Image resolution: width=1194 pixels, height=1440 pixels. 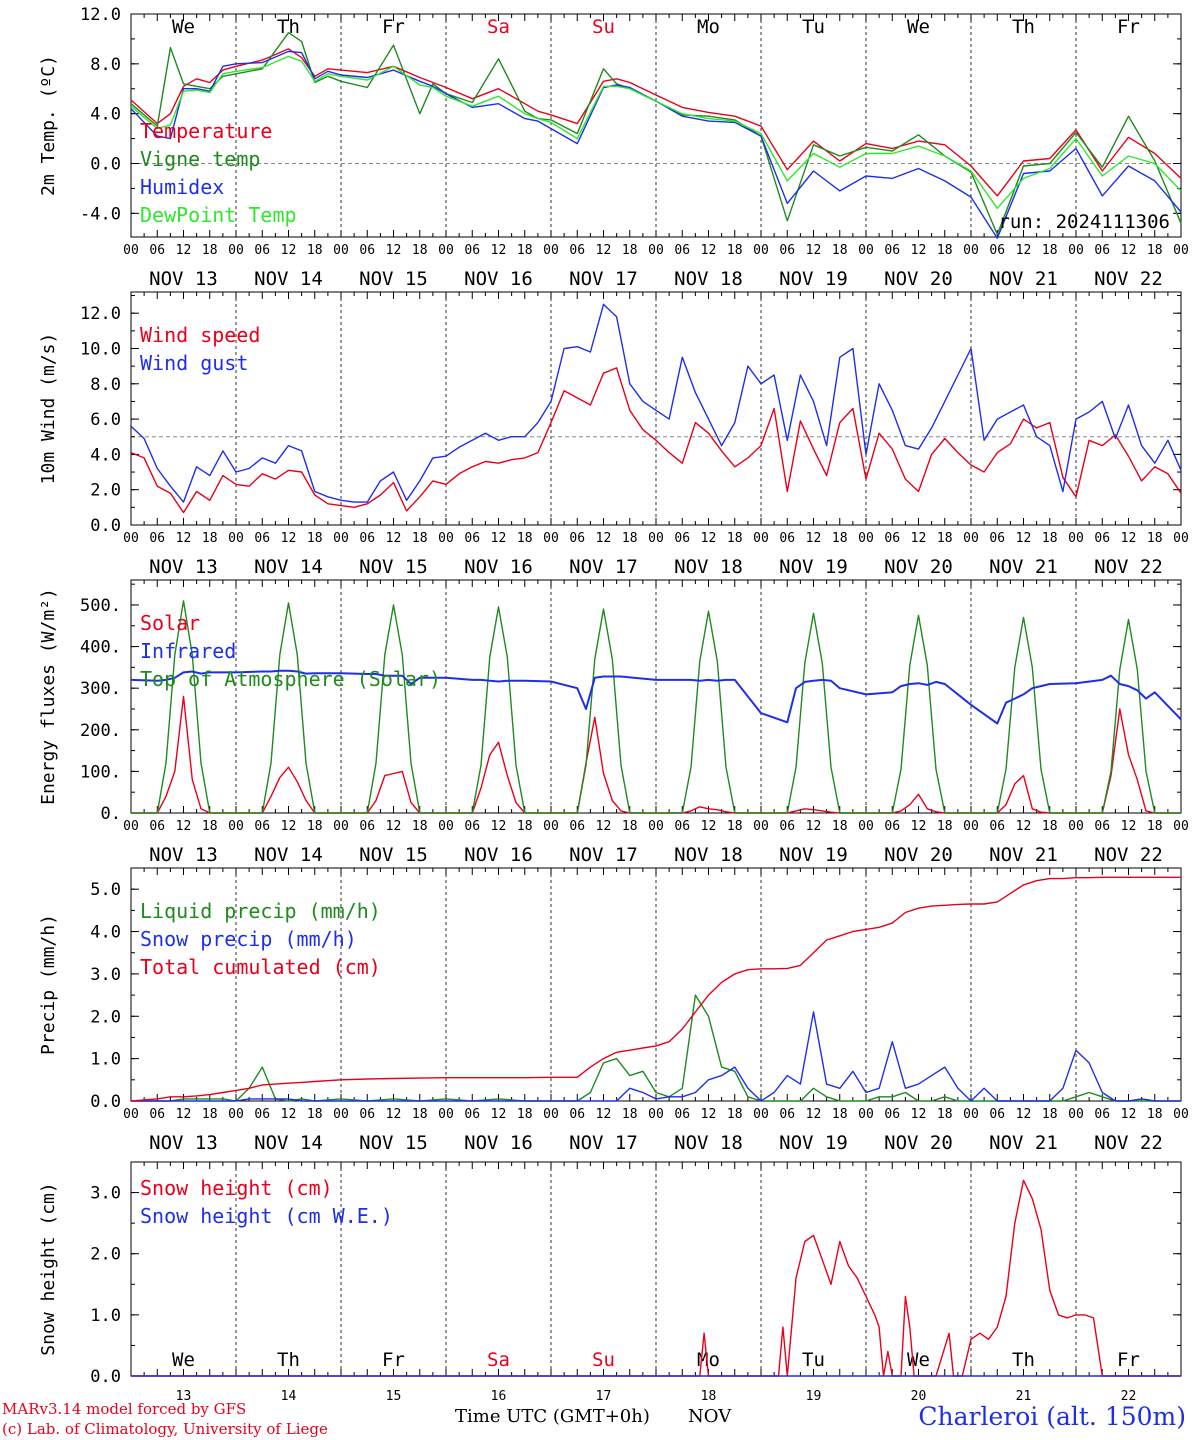 What do you see at coordinates (918, 279) in the screenshot?
I see `date-label: NOV 20` at bounding box center [918, 279].